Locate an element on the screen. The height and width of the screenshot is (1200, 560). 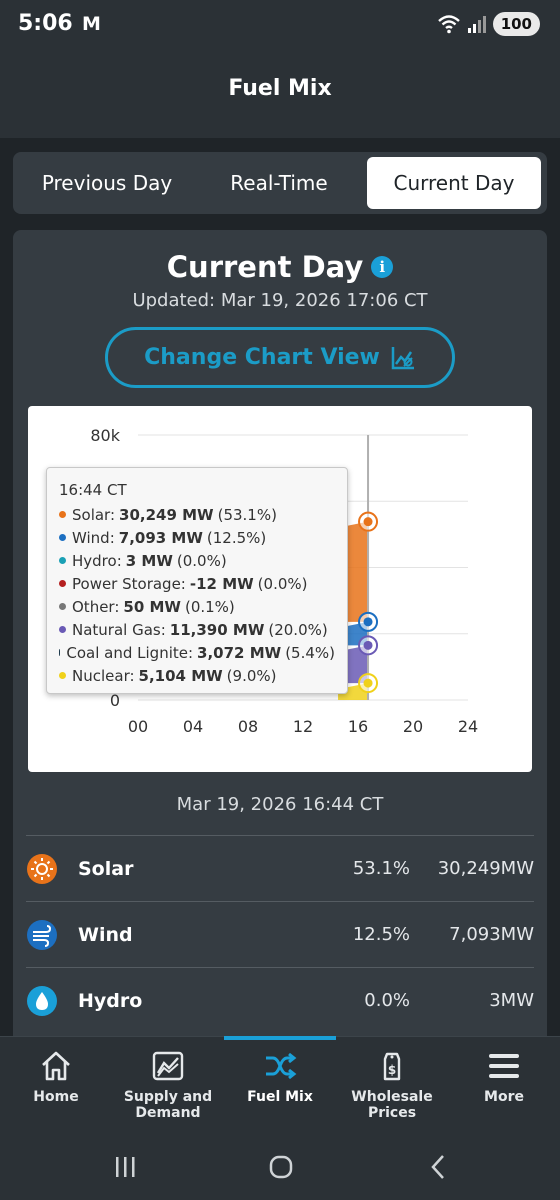
tooltip-series-name: Power Storage: is located at coordinates (129, 583).